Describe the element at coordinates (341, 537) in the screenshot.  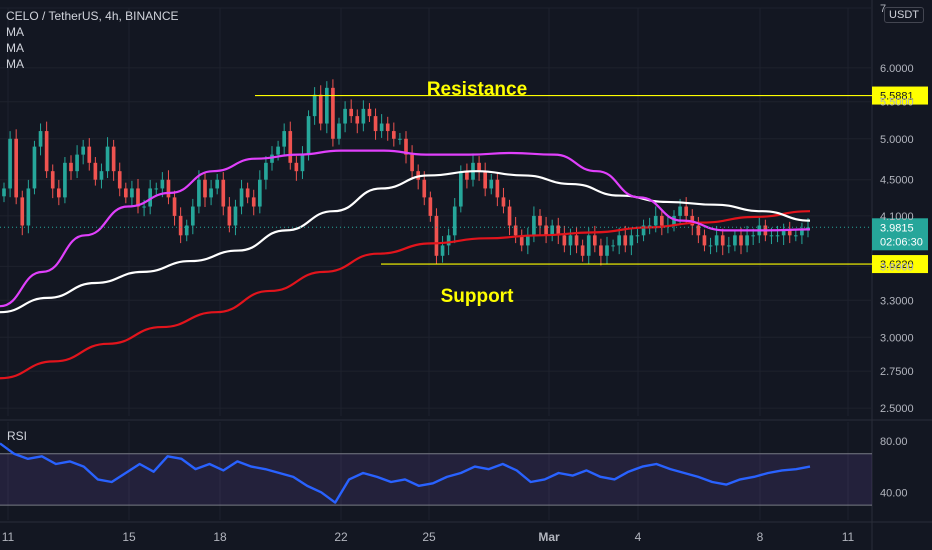
I see `time-tick-label: 22` at that location.